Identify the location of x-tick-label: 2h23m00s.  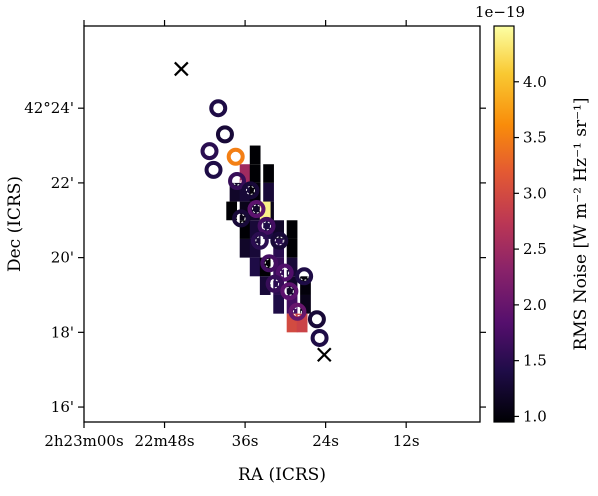
(83, 441).